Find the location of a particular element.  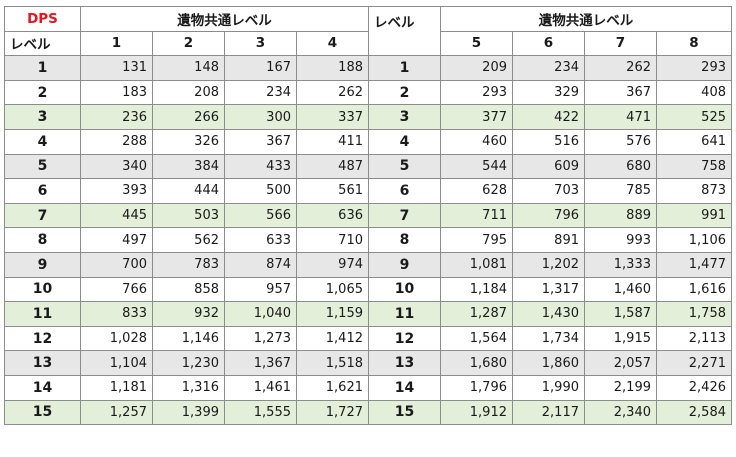

dps-value-cell: 1,412 is located at coordinates (332, 338).